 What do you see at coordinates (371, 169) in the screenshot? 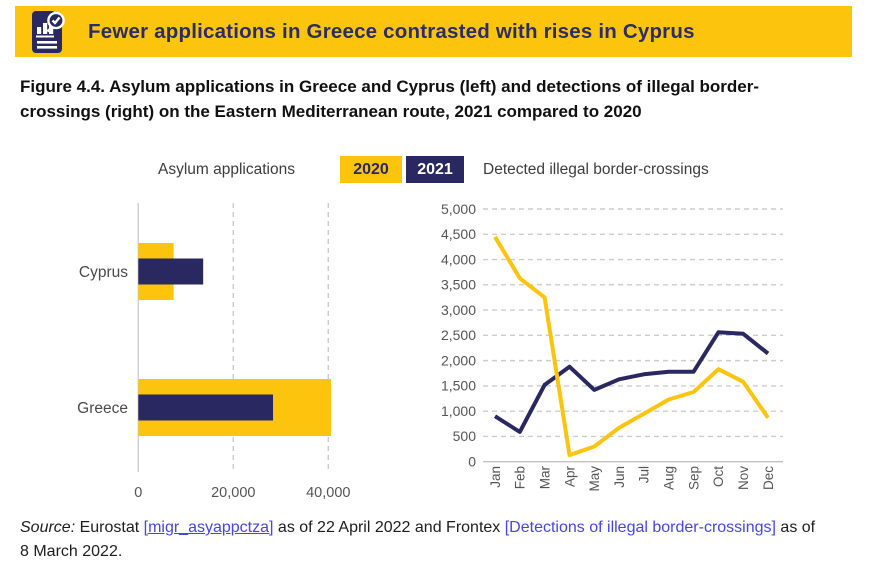
I see `legend-chip-2020: 2020` at bounding box center [371, 169].